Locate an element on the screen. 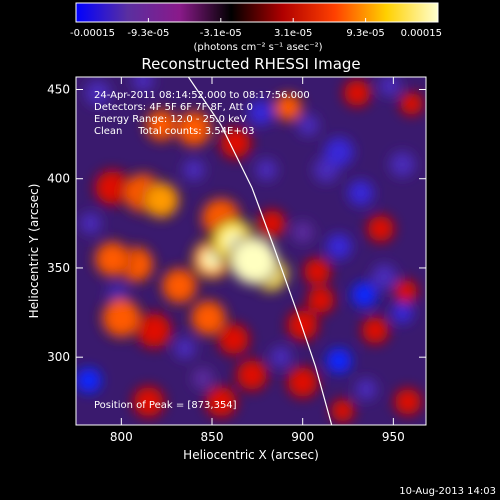  colorbar-tick-label: 9.3e-05 is located at coordinates (365, 33).